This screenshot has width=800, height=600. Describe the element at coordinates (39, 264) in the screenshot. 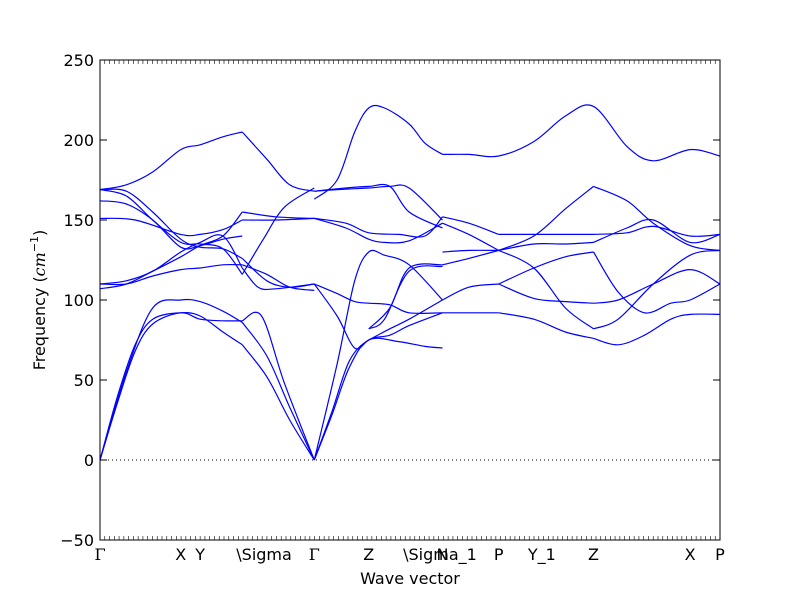

I see `y-axis-unit: cm` at that location.